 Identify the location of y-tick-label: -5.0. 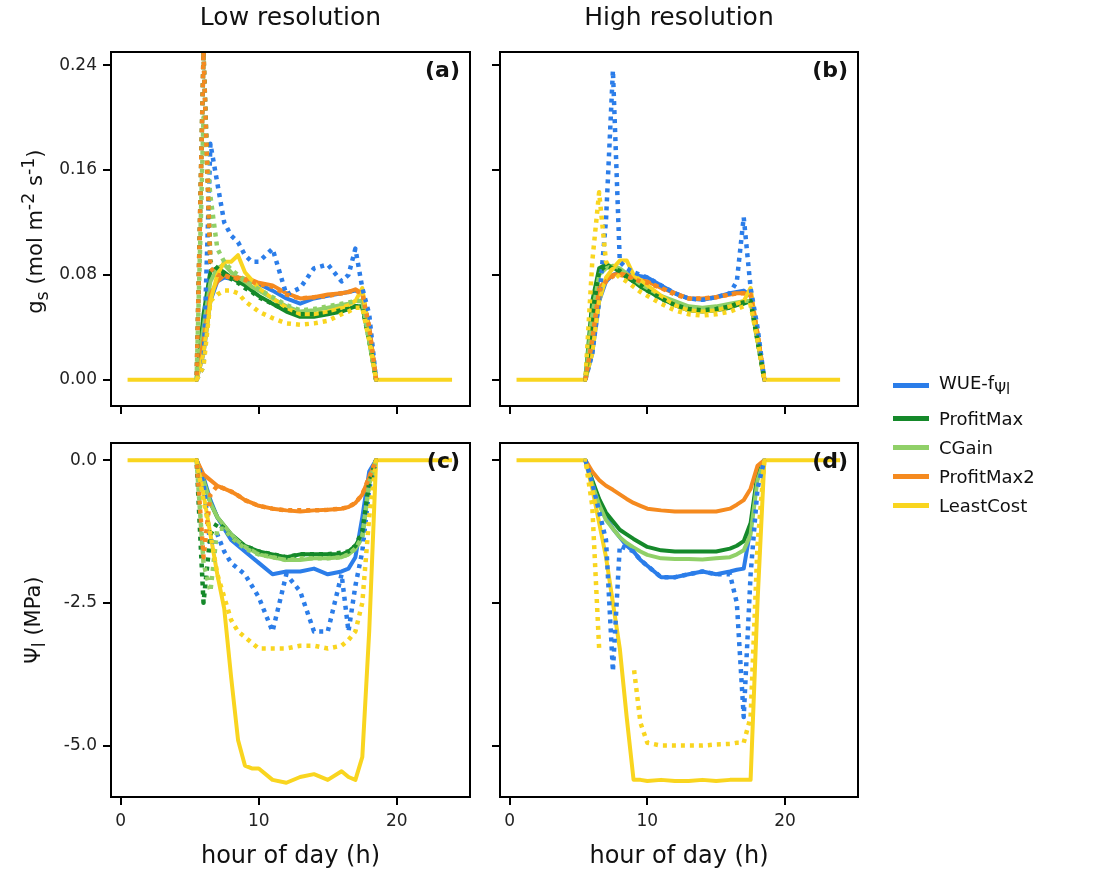
(80, 744).